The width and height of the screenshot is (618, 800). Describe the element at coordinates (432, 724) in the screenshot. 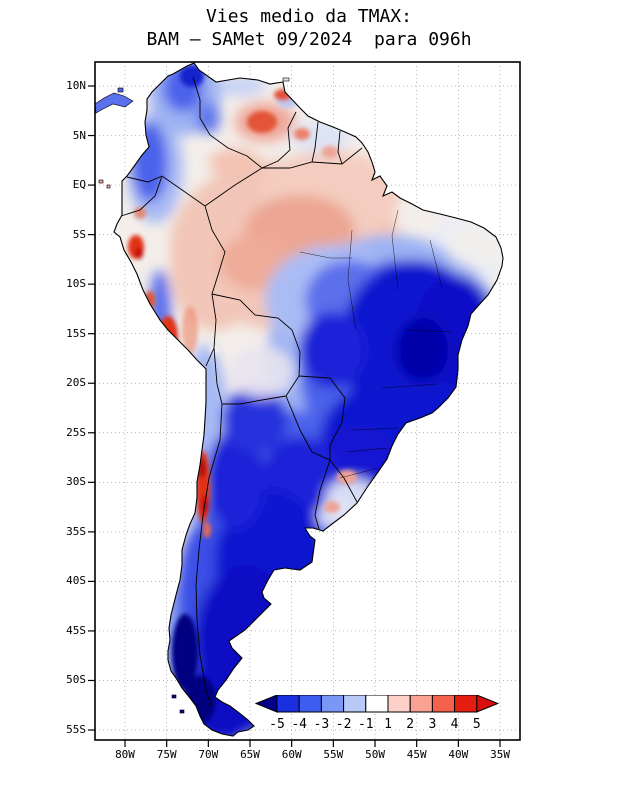

I see `colorbar-label-3: 3` at that location.